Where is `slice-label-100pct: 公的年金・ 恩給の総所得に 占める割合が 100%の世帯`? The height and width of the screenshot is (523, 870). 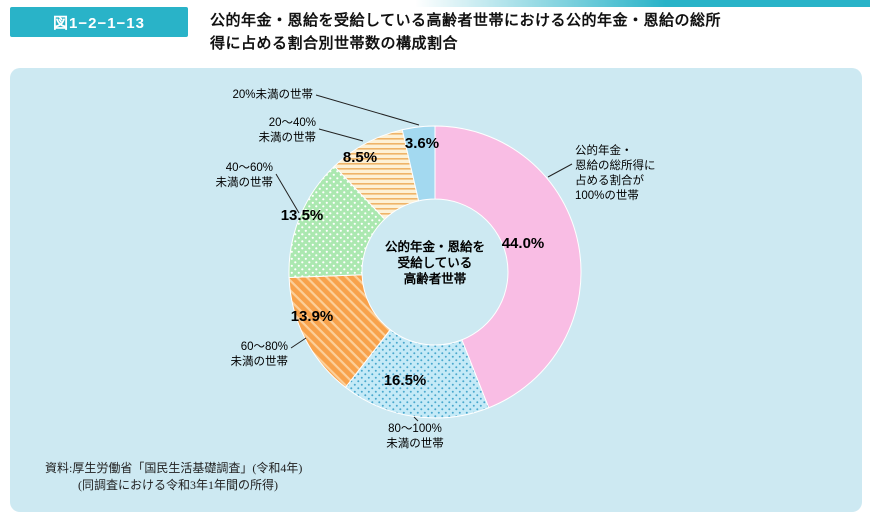
slice-label-100pct: 公的年金・ 恩給の総所得に 占める割合が 100%の世帯 is located at coordinates (634, 174).